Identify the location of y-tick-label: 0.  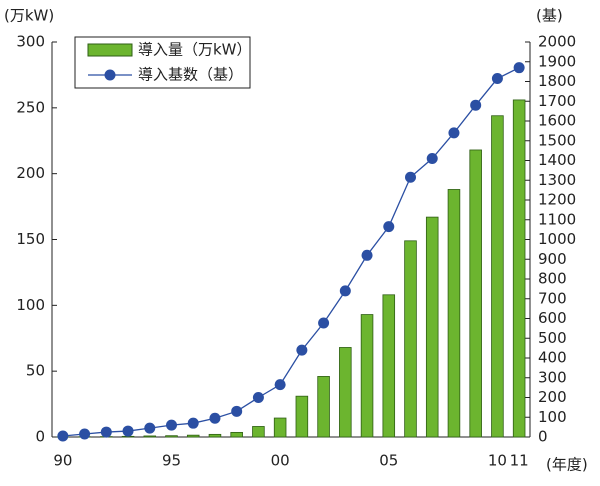
(40, 437).